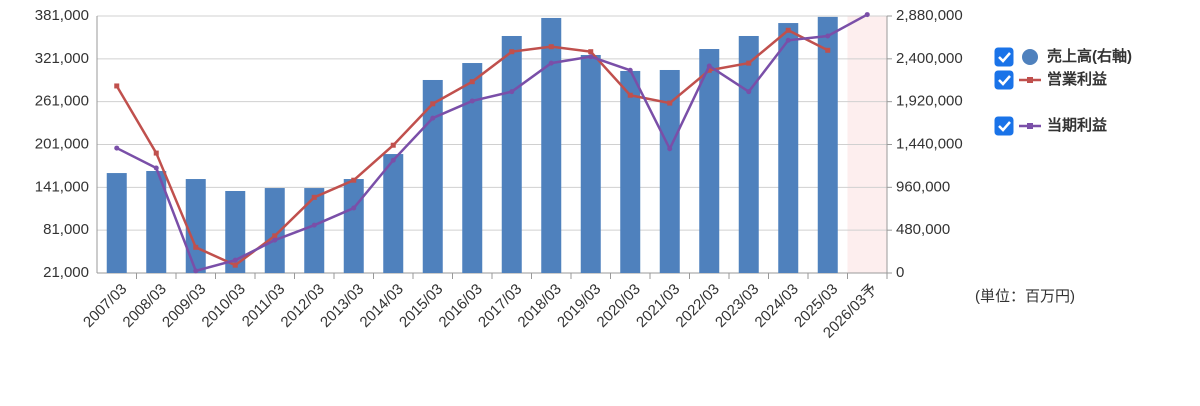 The height and width of the screenshot is (406, 1200). Describe the element at coordinates (929, 143) in the screenshot. I see `y2-tick-label: 1,440,000` at that location.